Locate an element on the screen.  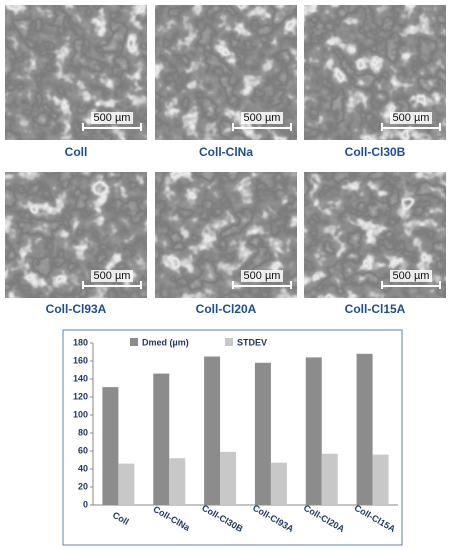
y-tick-label: 80 is located at coordinates (83, 432).